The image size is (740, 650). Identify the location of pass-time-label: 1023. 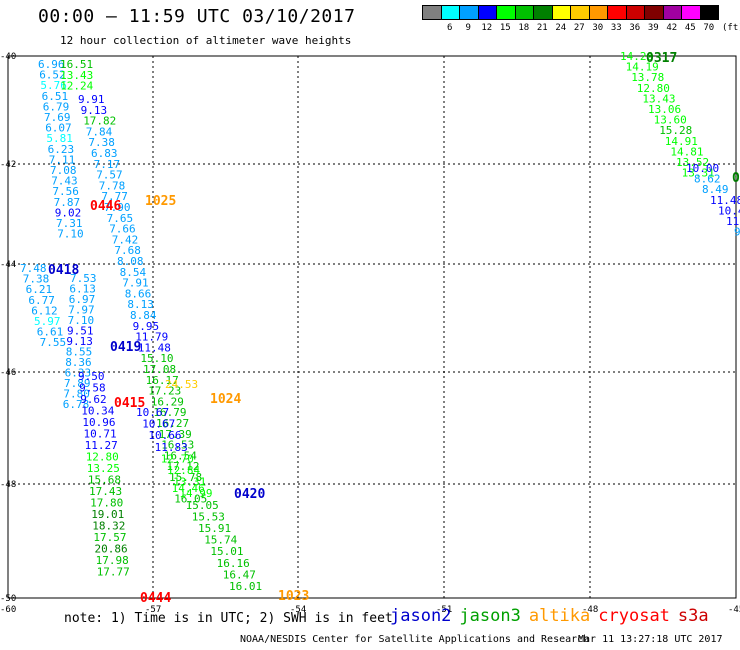
(293, 596).